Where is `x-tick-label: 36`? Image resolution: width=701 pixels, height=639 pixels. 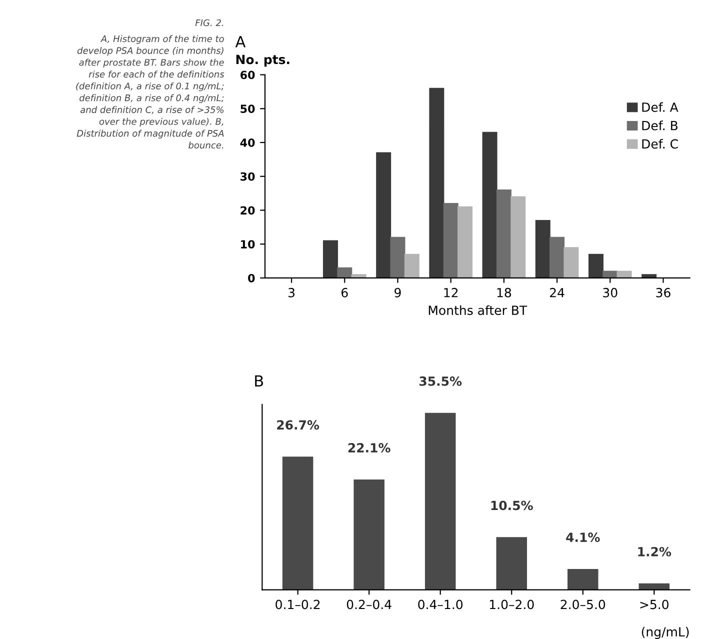 x-tick-label: 36 is located at coordinates (663, 293).